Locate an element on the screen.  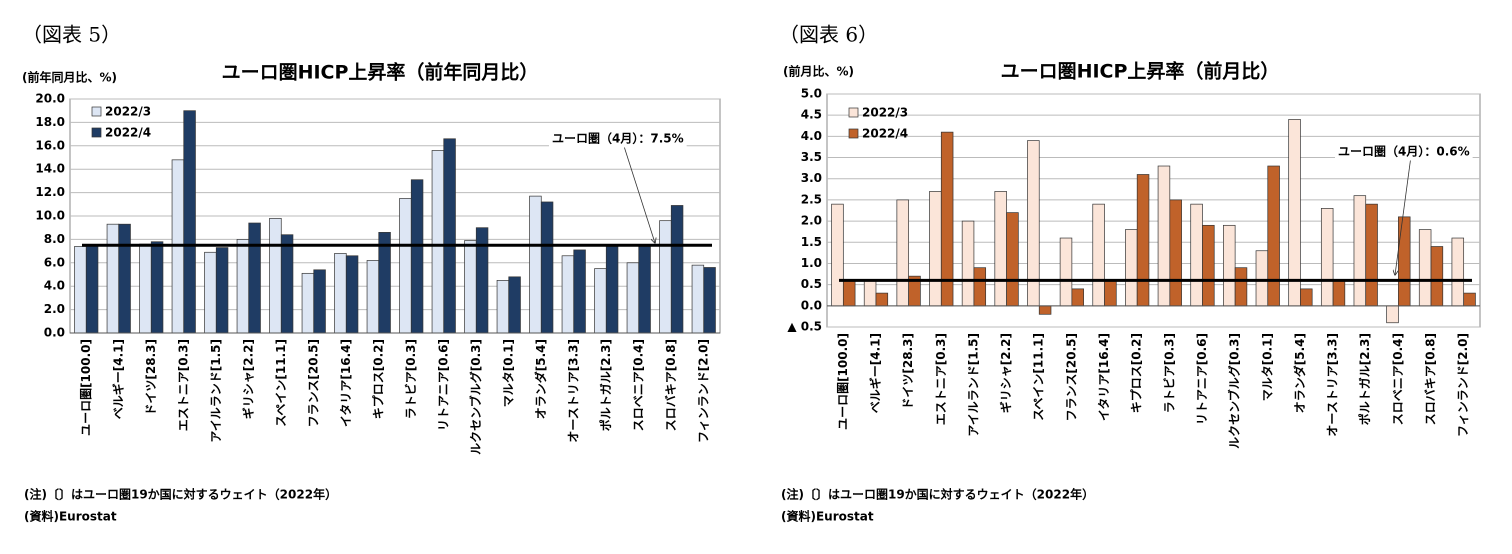
annotation: ユーロ圏（4月）：7.5% is located at coordinates (618, 138).